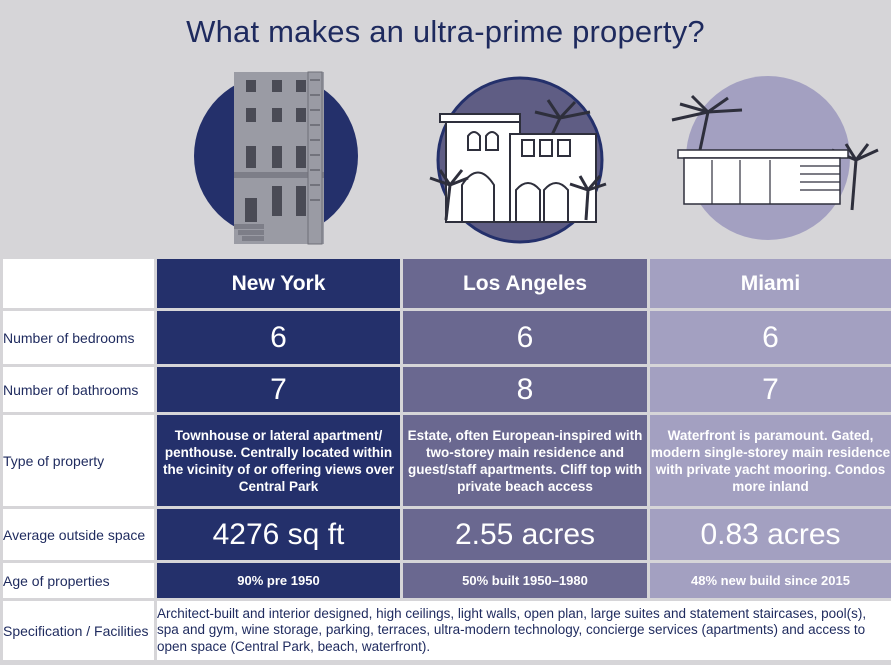  Describe the element at coordinates (525, 283) in the screenshot. I see `column-header-los-angeles: Los Angeles` at that location.